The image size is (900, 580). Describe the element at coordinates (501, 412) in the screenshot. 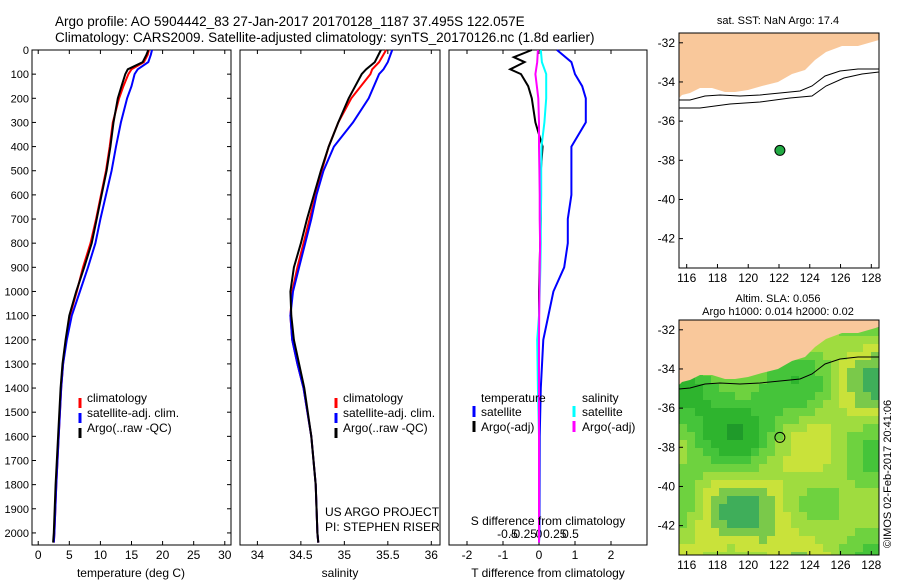

I see `legend-t-satellite: satellite` at that location.